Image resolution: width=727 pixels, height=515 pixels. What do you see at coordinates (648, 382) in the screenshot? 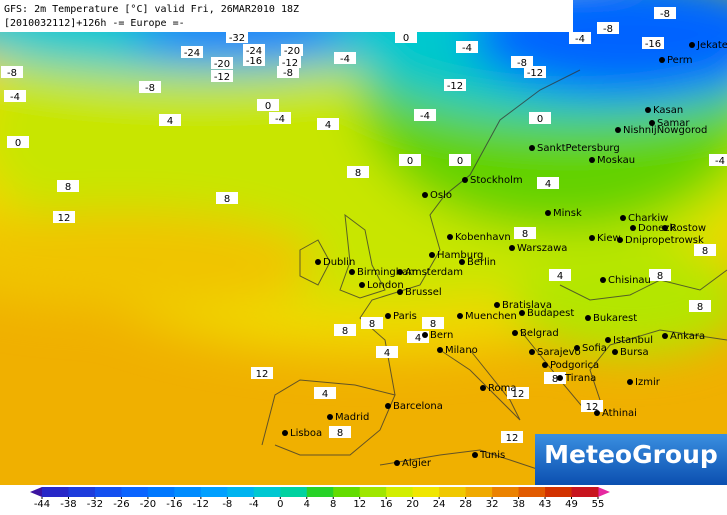
I see `city-label: Izmir` at bounding box center [648, 382].